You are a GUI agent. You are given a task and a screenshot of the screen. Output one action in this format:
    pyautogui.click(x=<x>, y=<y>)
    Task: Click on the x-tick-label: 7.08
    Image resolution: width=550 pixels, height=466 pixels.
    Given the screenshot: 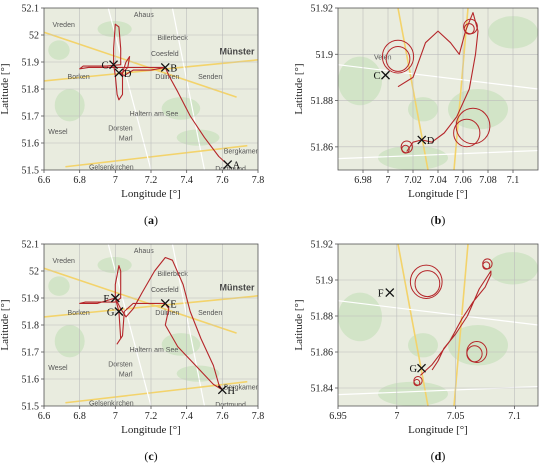 What is the action you would take?
    pyautogui.click(x=488, y=180)
    